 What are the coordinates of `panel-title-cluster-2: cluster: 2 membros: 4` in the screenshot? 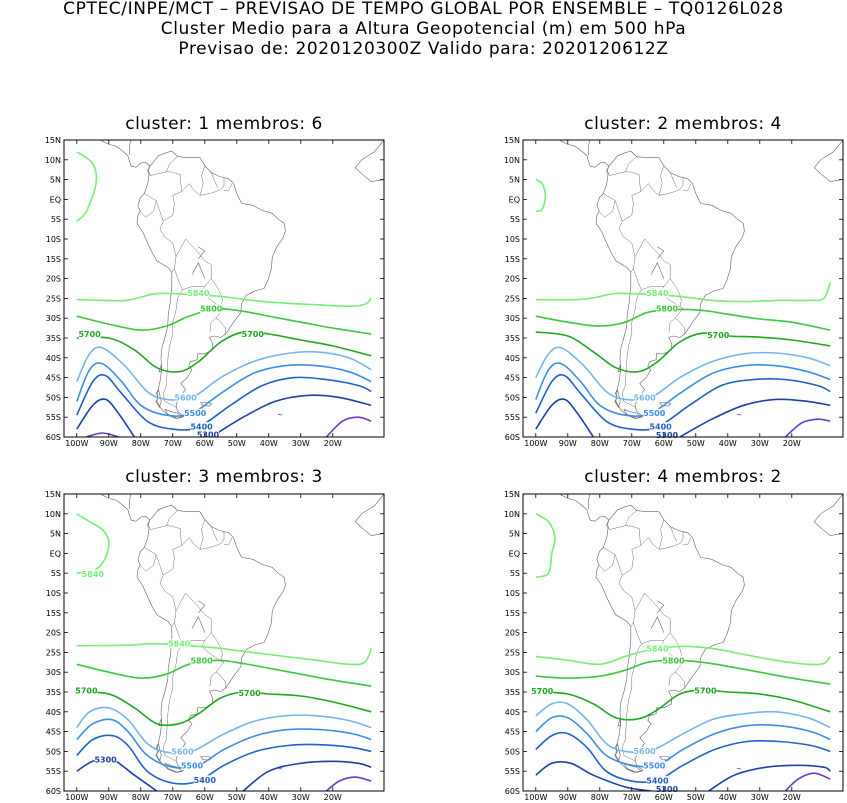 It's located at (683, 124).